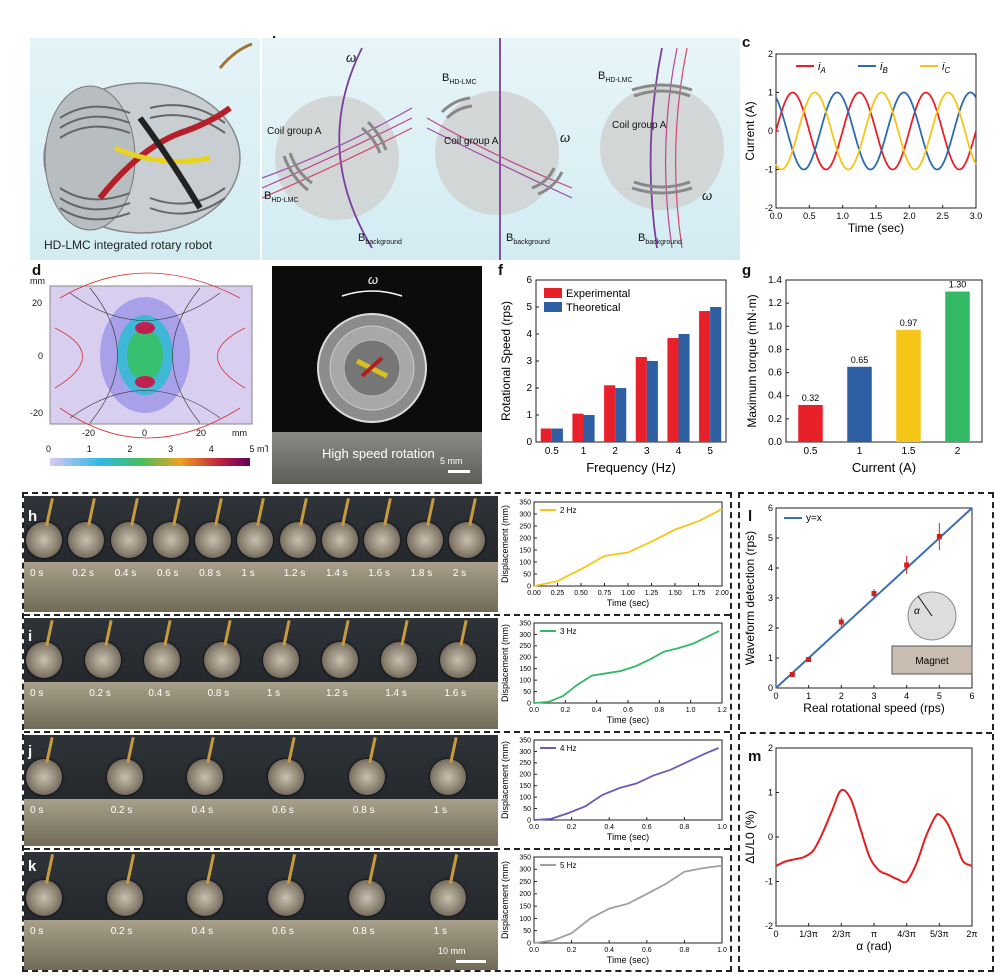 This screenshot has width=1000, height=976. Describe the element at coordinates (125, 573) in the screenshot. I see `timestamp-label: 0.4 s` at that location.